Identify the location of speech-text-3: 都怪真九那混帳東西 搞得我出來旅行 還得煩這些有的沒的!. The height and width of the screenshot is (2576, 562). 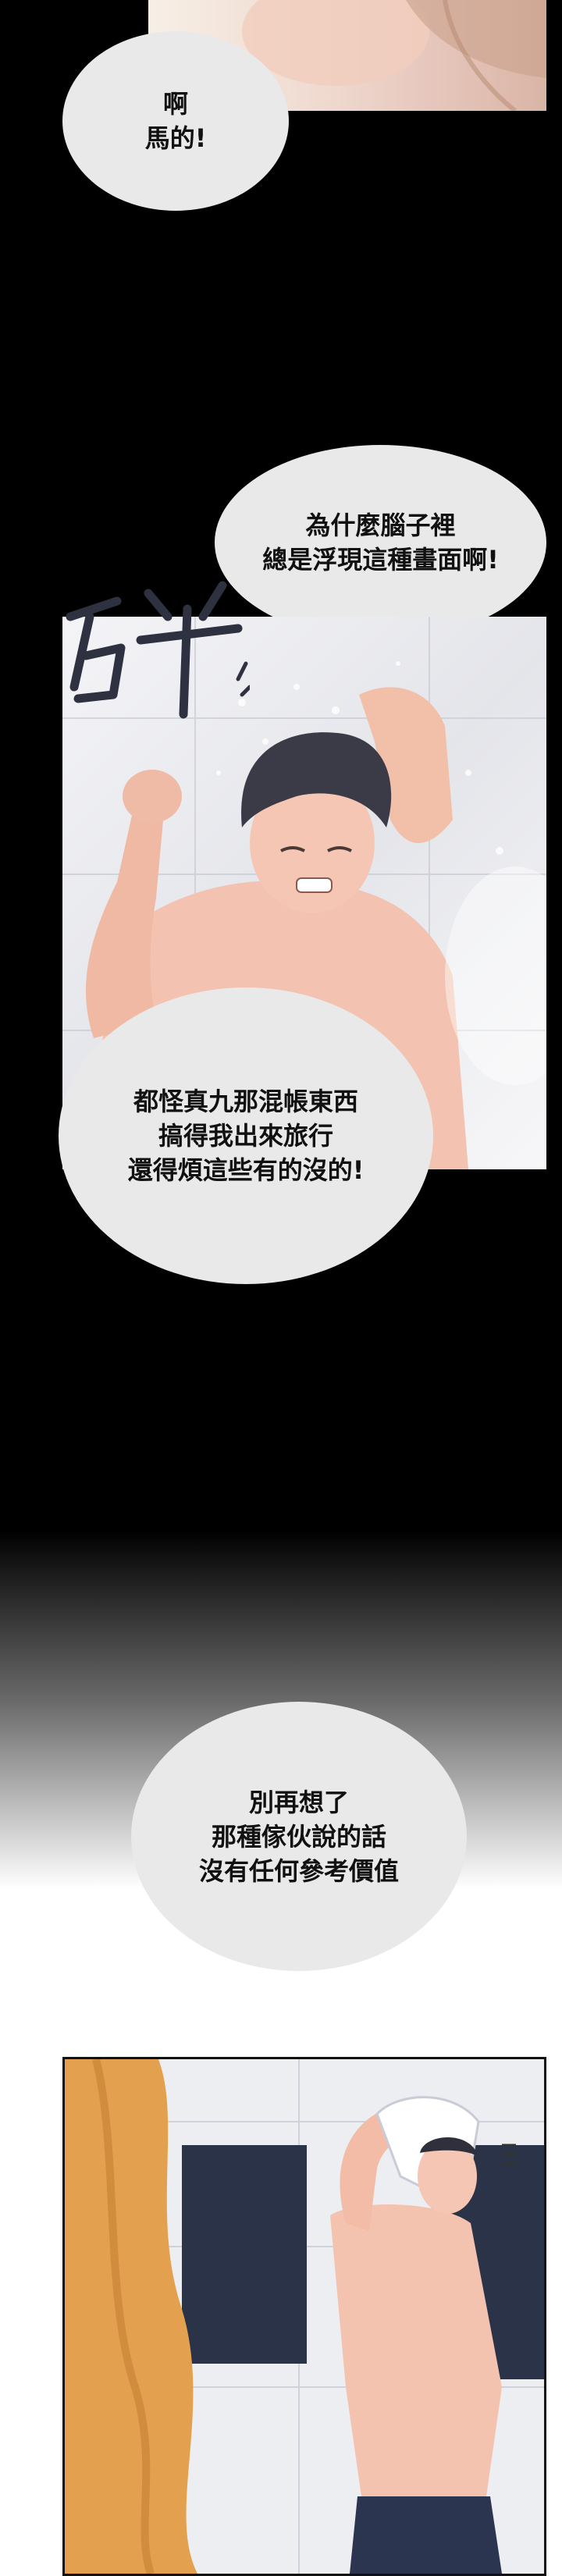
(246, 1136).